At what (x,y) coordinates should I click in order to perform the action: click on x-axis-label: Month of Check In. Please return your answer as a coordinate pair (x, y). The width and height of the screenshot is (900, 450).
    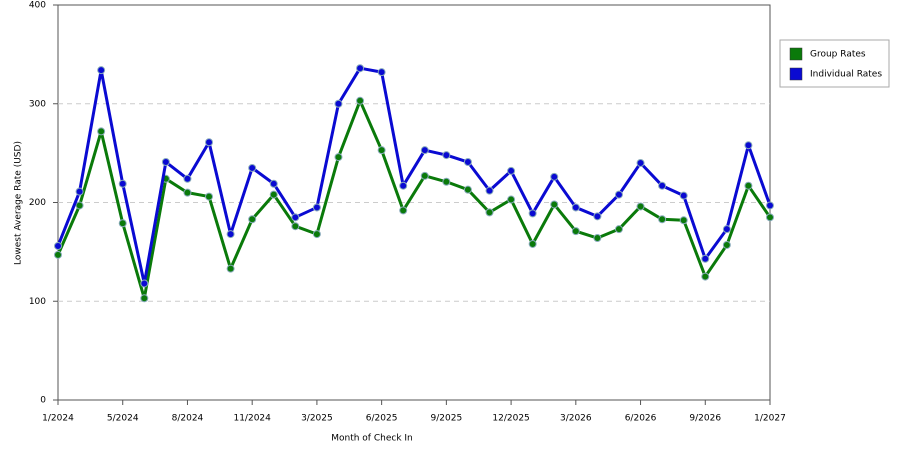
    Looking at the image, I should click on (372, 439).